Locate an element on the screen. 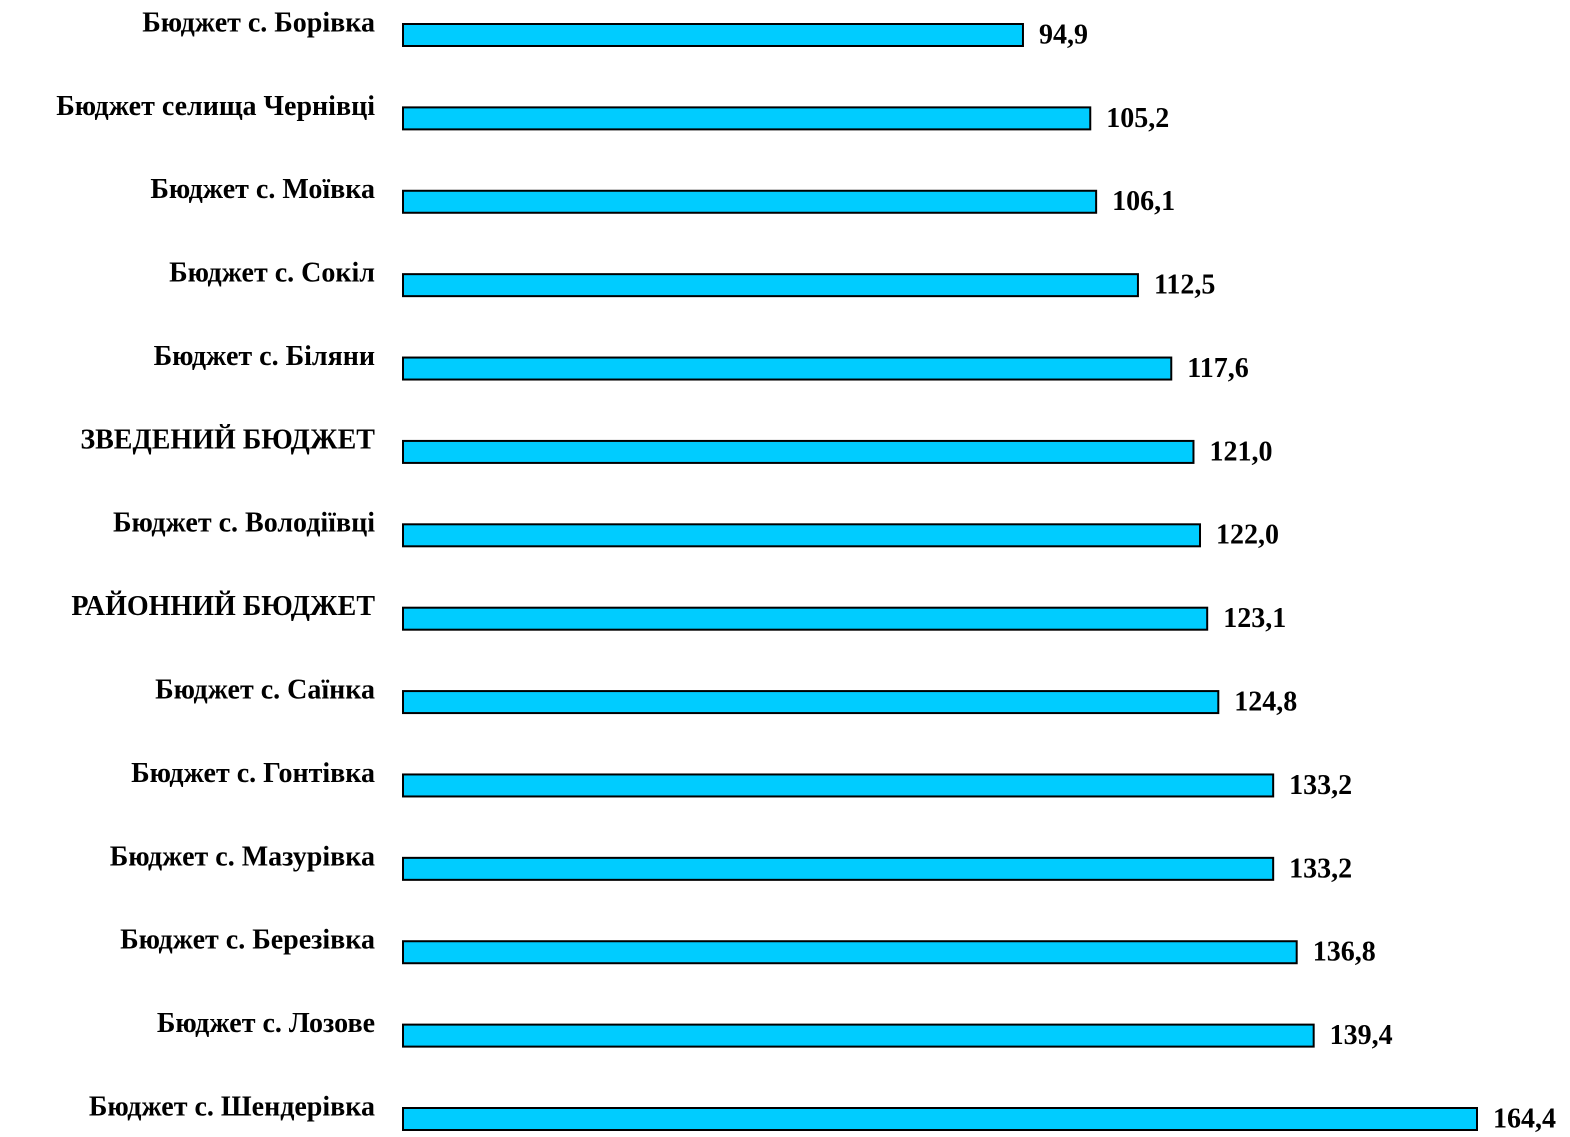 This screenshot has height=1137, width=1570. value-label: 124,8 is located at coordinates (1265, 701).